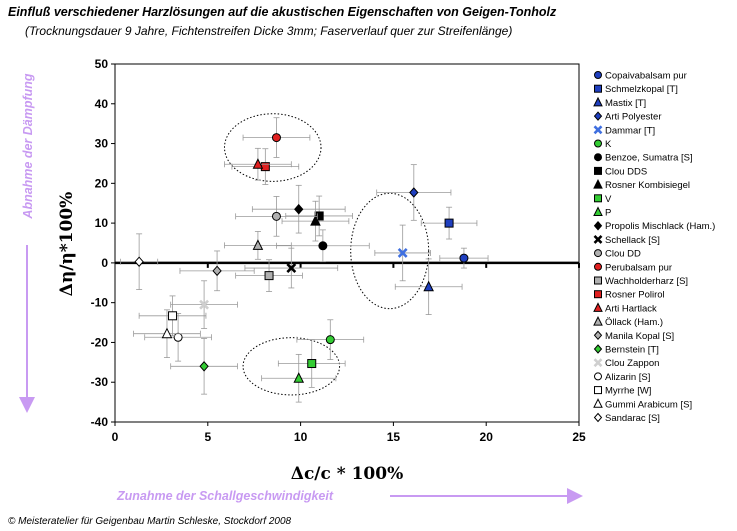 The height and width of the screenshot is (531, 737). I want to click on data-point-stroke, so click(291, 268).